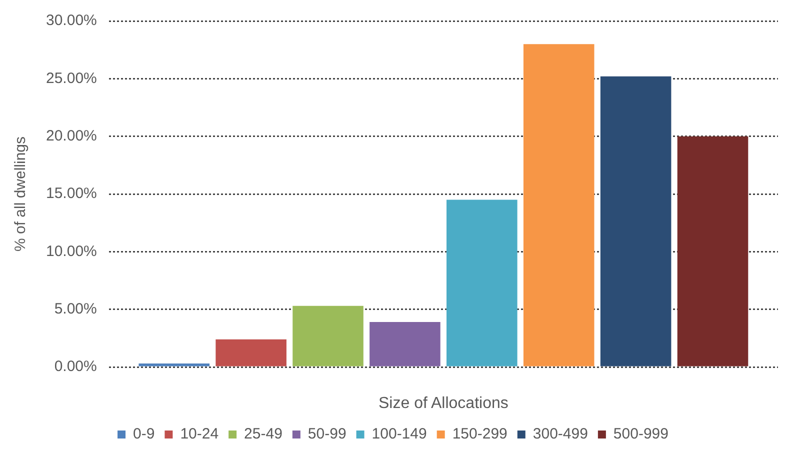  I want to click on legend-label: 0-9, so click(144, 434).